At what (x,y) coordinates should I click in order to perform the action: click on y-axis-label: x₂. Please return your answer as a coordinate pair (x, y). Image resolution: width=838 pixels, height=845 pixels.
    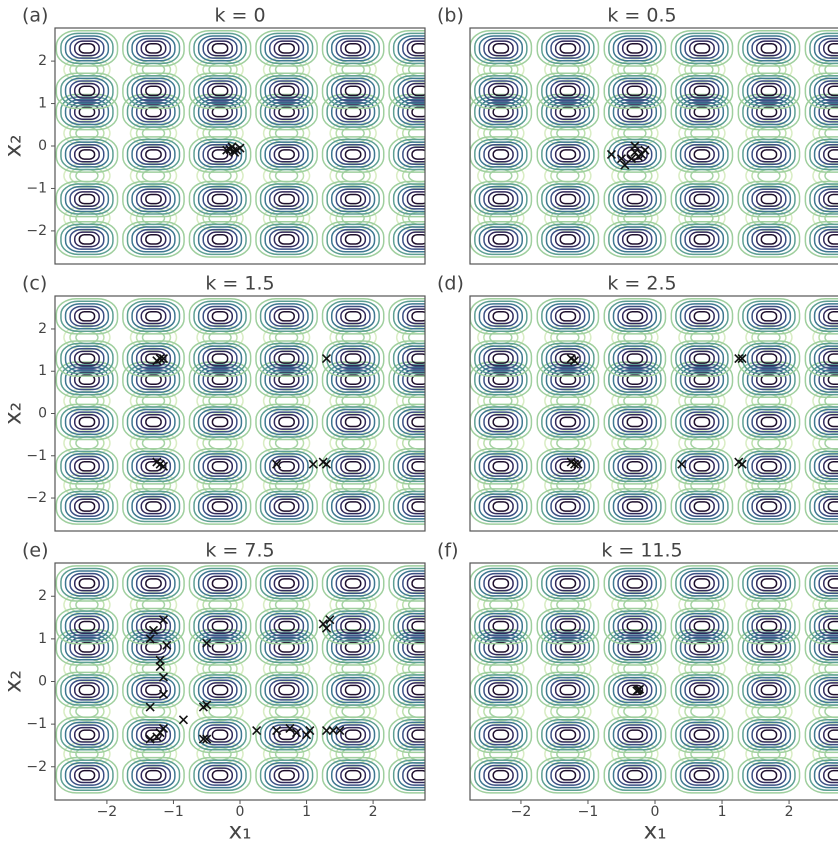
    Looking at the image, I should click on (14, 146).